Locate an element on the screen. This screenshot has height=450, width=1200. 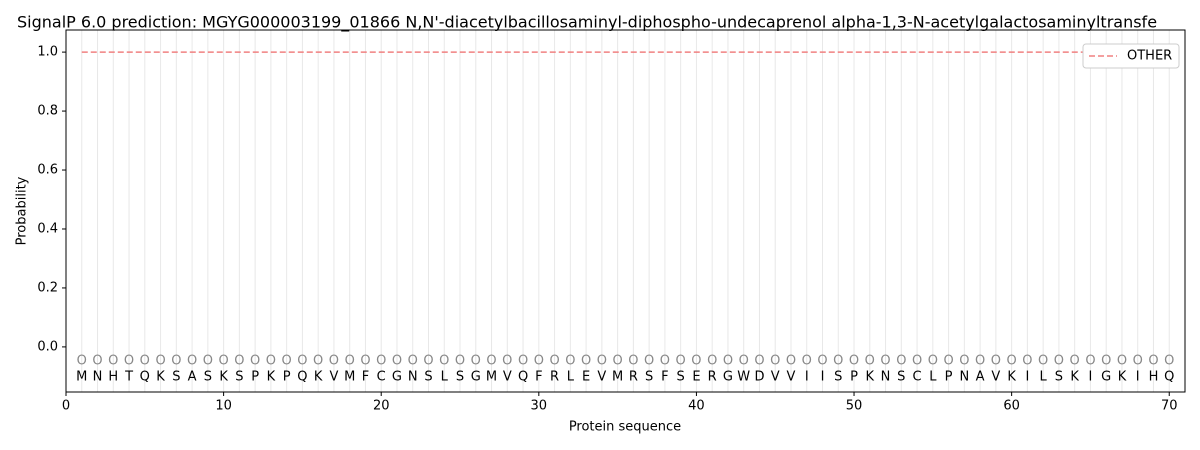
residue-label: T is located at coordinates (128, 377).